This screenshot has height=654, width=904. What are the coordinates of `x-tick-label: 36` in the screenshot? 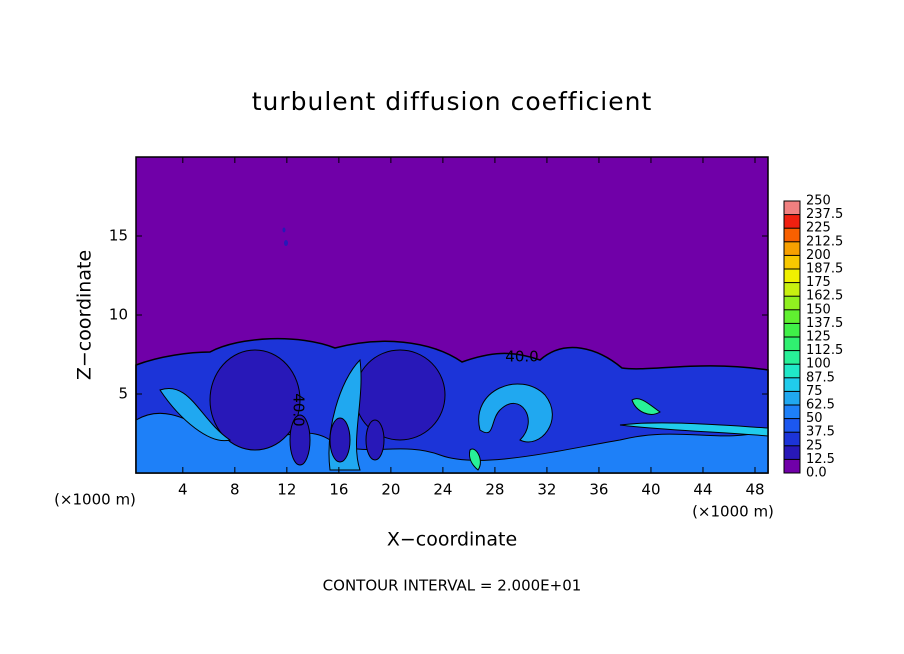 It's located at (598, 490).